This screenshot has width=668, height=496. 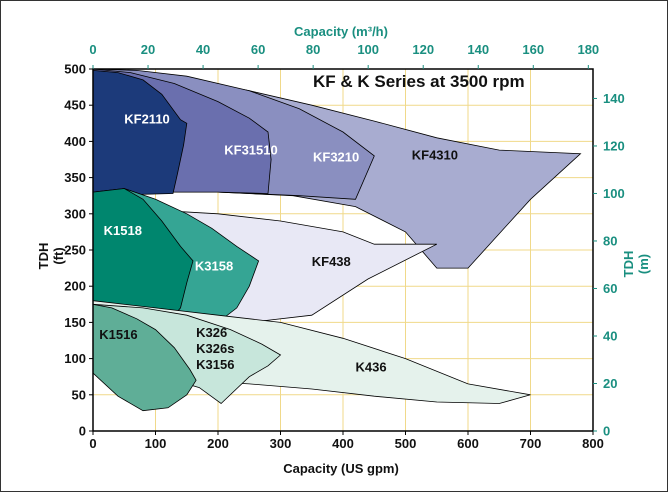 I want to click on y-axis-title-line1: TDH, so click(x=43, y=256).